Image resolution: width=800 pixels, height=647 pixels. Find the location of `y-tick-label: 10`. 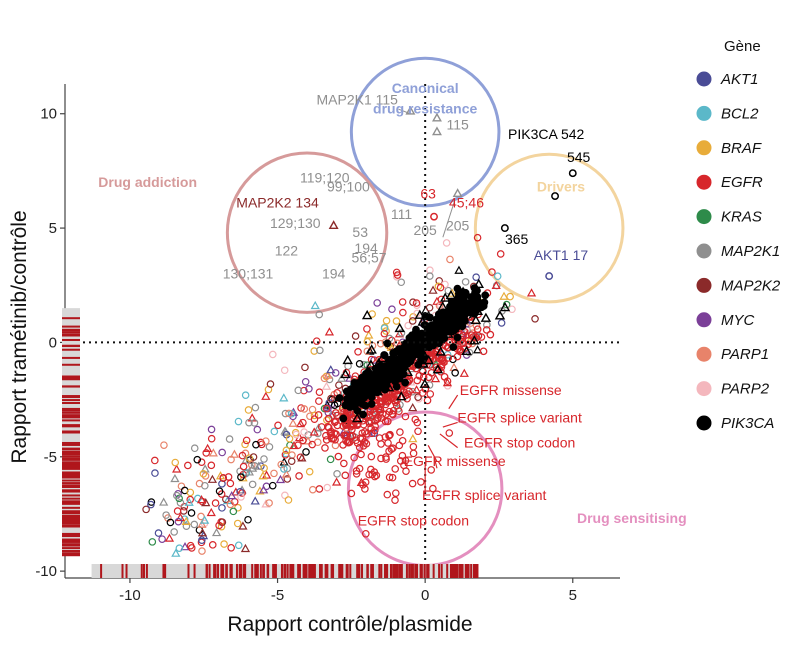

y-tick-label: 10 is located at coordinates (48, 114).